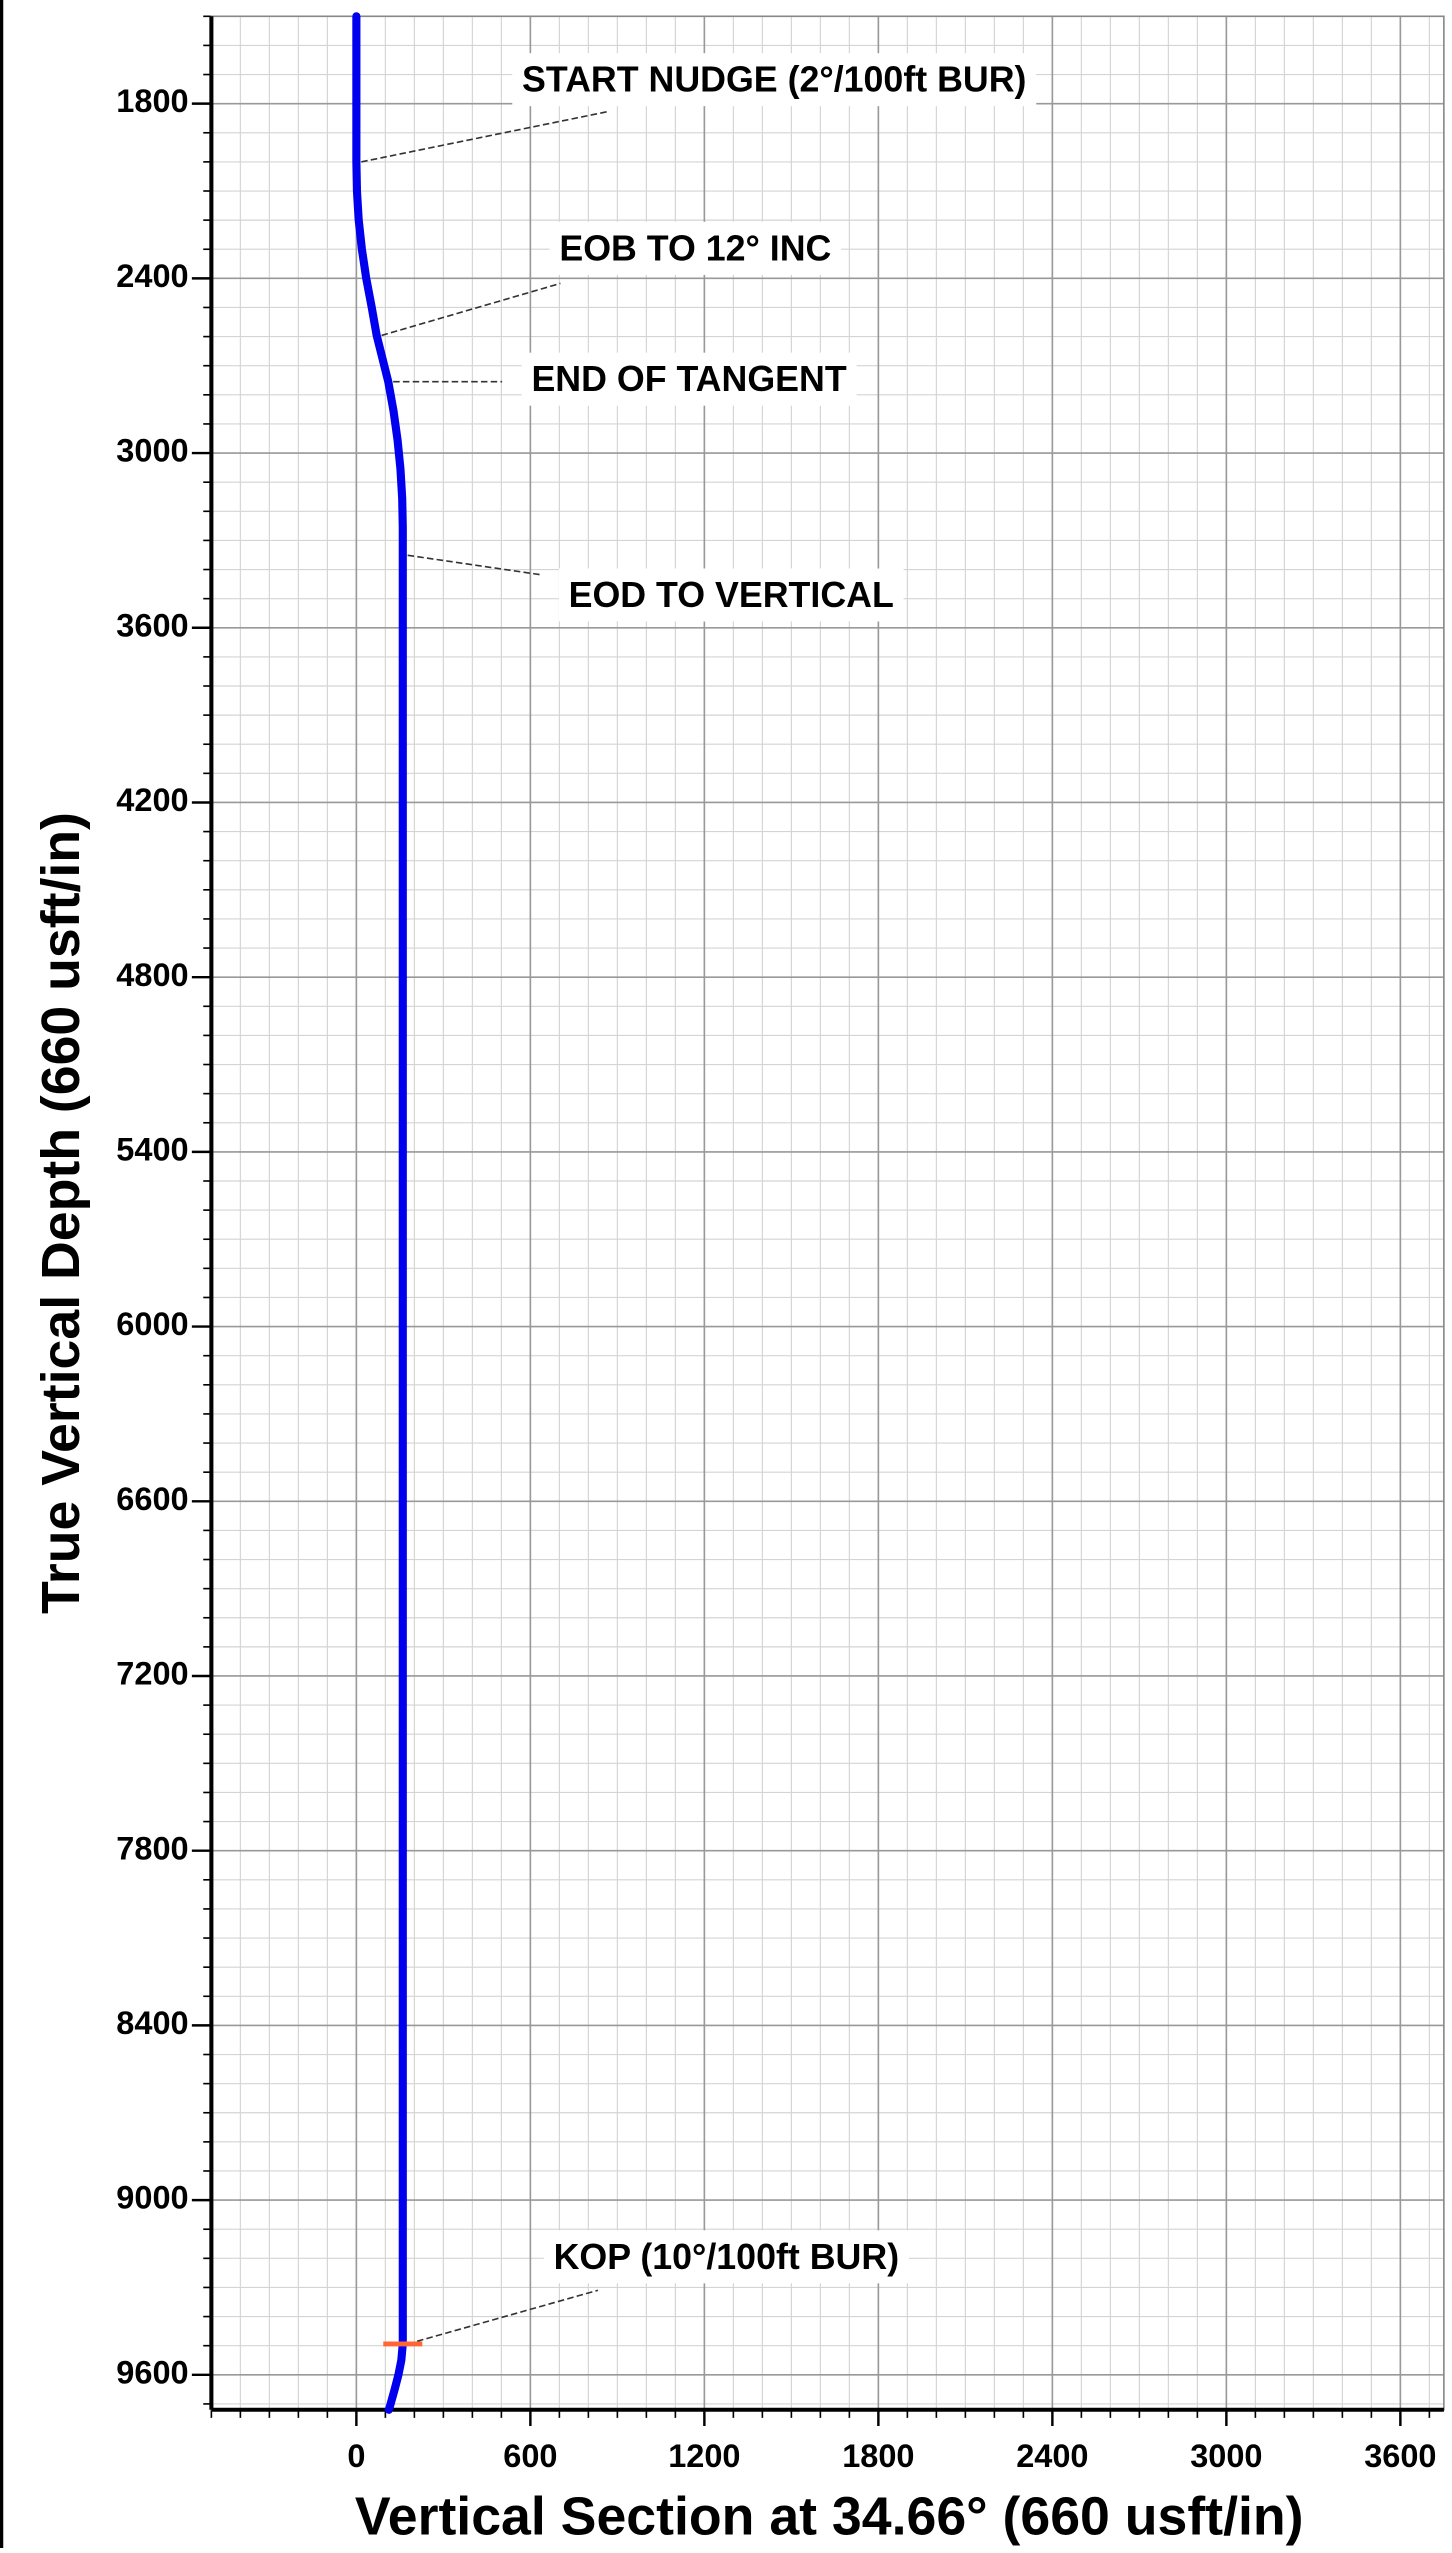 The width and height of the screenshot is (1452, 2553). I want to click on y-axis-title: True Vertical Depth (660 usft/in), so click(61, 1213).